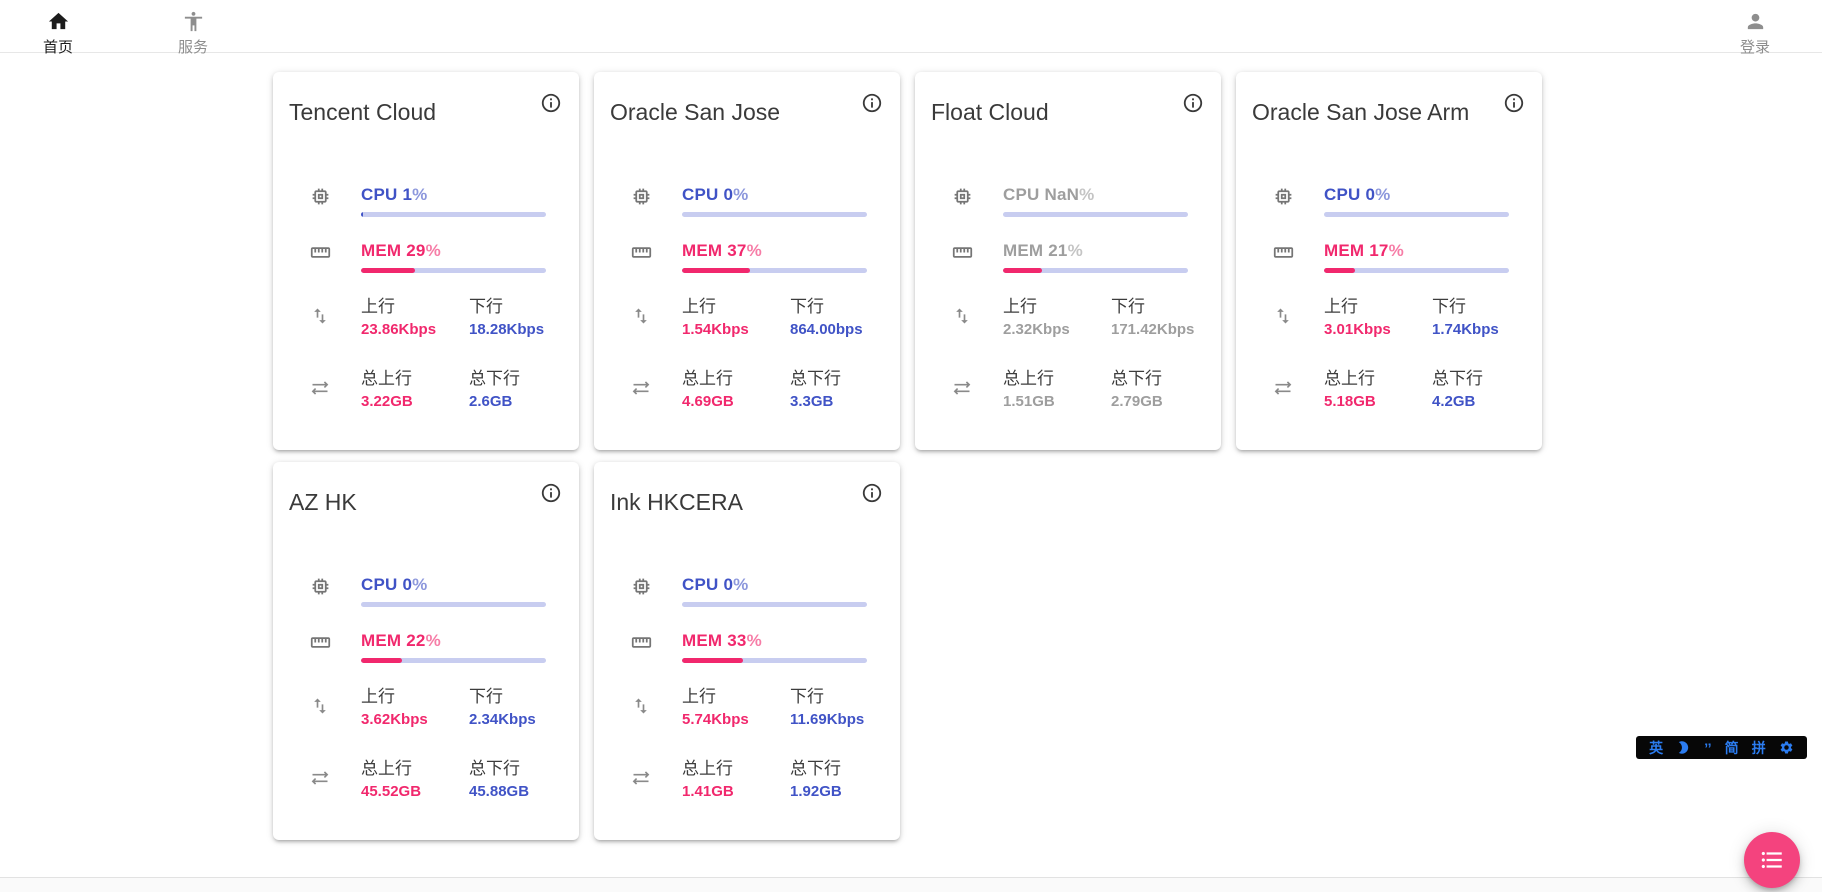  What do you see at coordinates (1772, 860) in the screenshot?
I see `server-list-fab` at bounding box center [1772, 860].